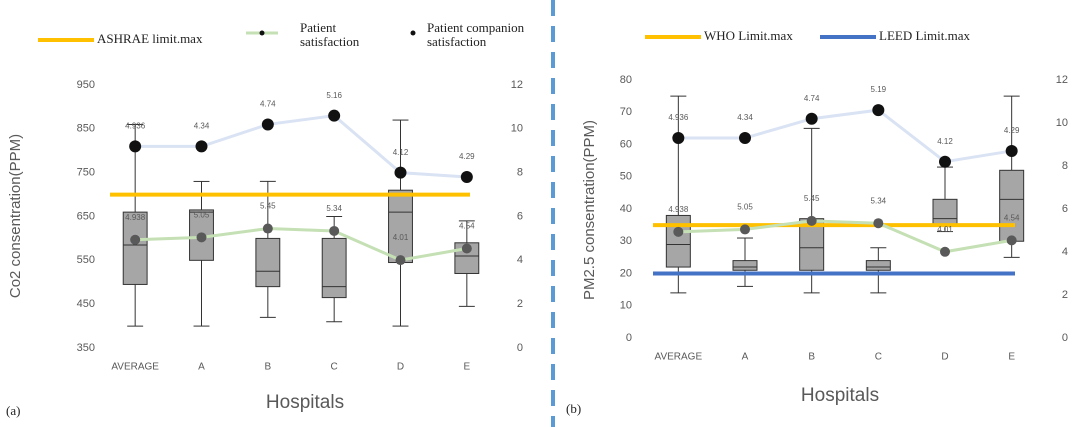  What do you see at coordinates (626, 144) in the screenshot?
I see `y-tick-label: 60` at bounding box center [626, 144].